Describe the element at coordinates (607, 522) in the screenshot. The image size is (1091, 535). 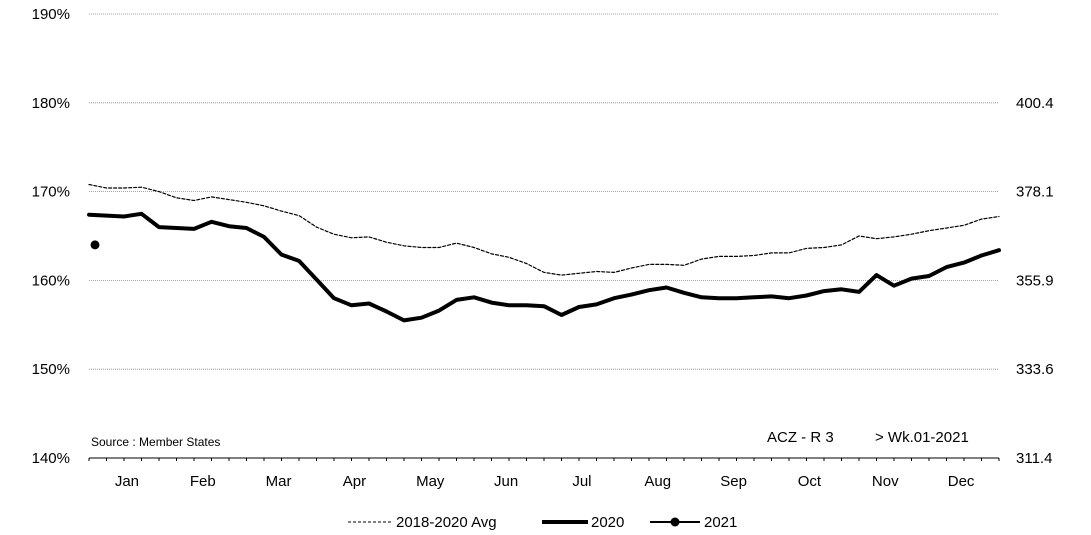
I see `legend-label-2020: 2020` at that location.